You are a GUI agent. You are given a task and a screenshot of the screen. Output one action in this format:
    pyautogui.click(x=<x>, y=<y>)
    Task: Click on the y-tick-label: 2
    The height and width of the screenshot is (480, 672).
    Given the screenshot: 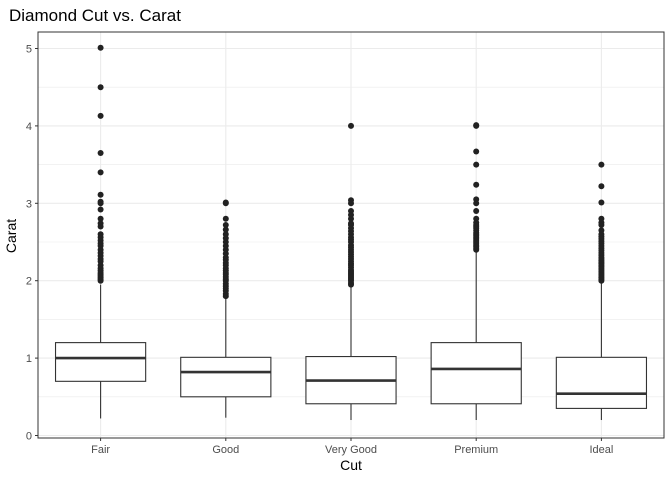 What is the action you would take?
    pyautogui.click(x=29, y=282)
    